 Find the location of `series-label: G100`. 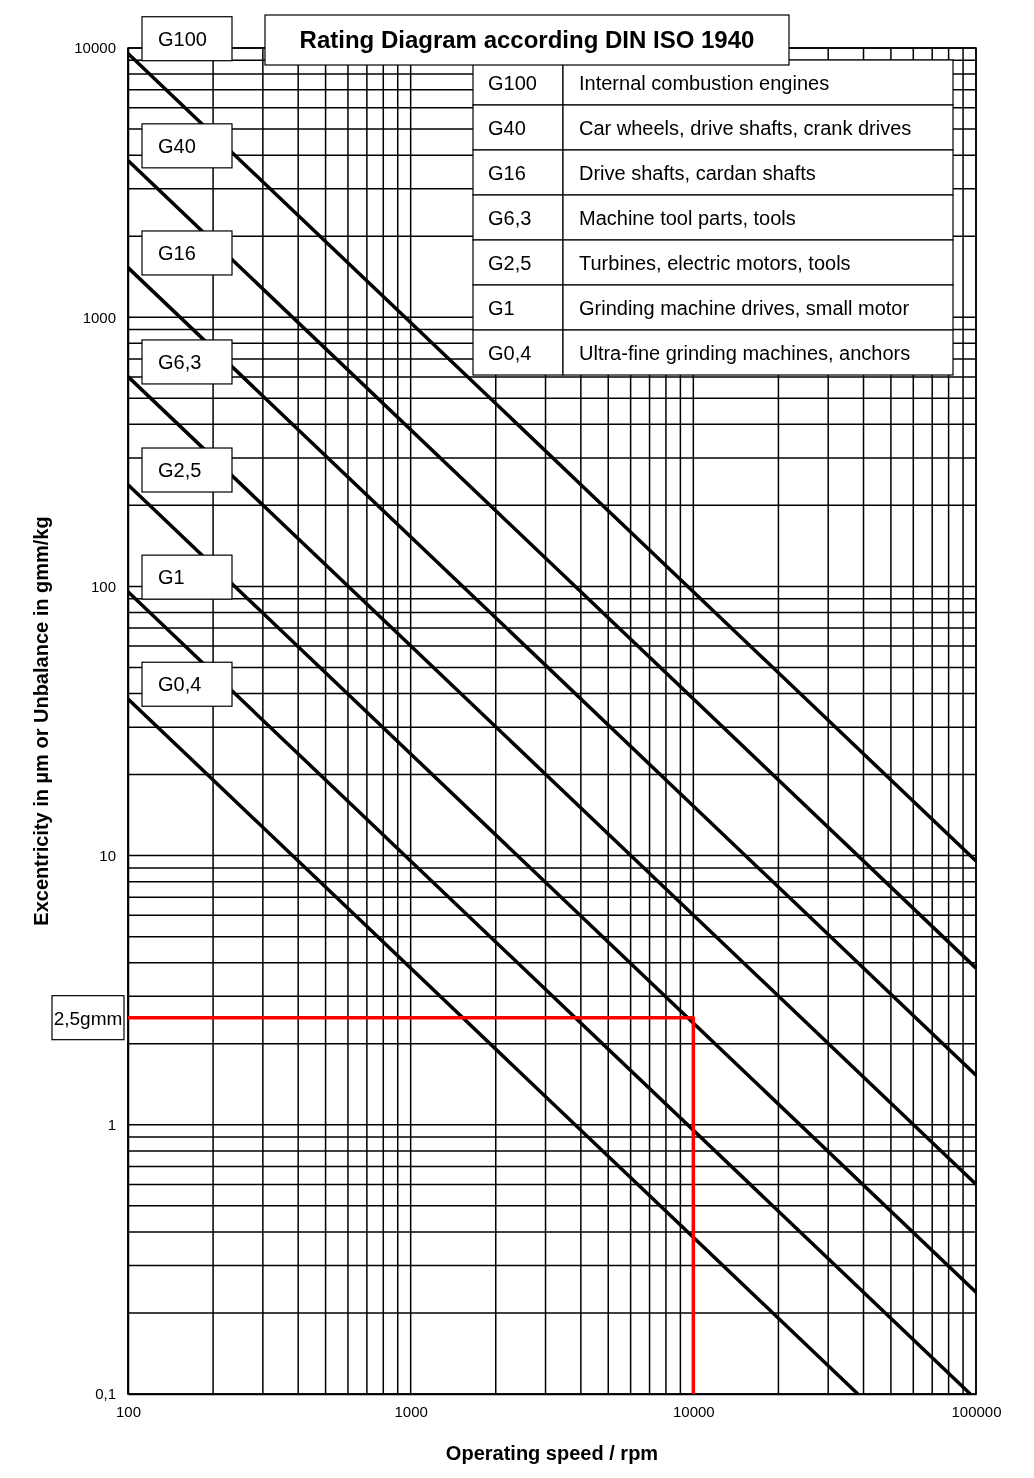

series-label: G100 is located at coordinates (182, 38).